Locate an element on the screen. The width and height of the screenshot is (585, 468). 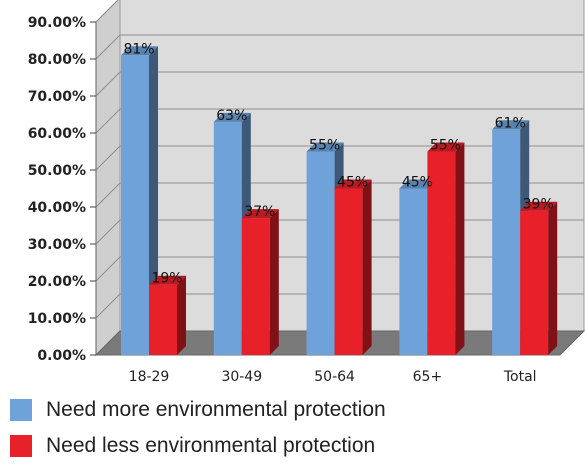
y-tick-label: 70.00% is located at coordinates (57, 97).